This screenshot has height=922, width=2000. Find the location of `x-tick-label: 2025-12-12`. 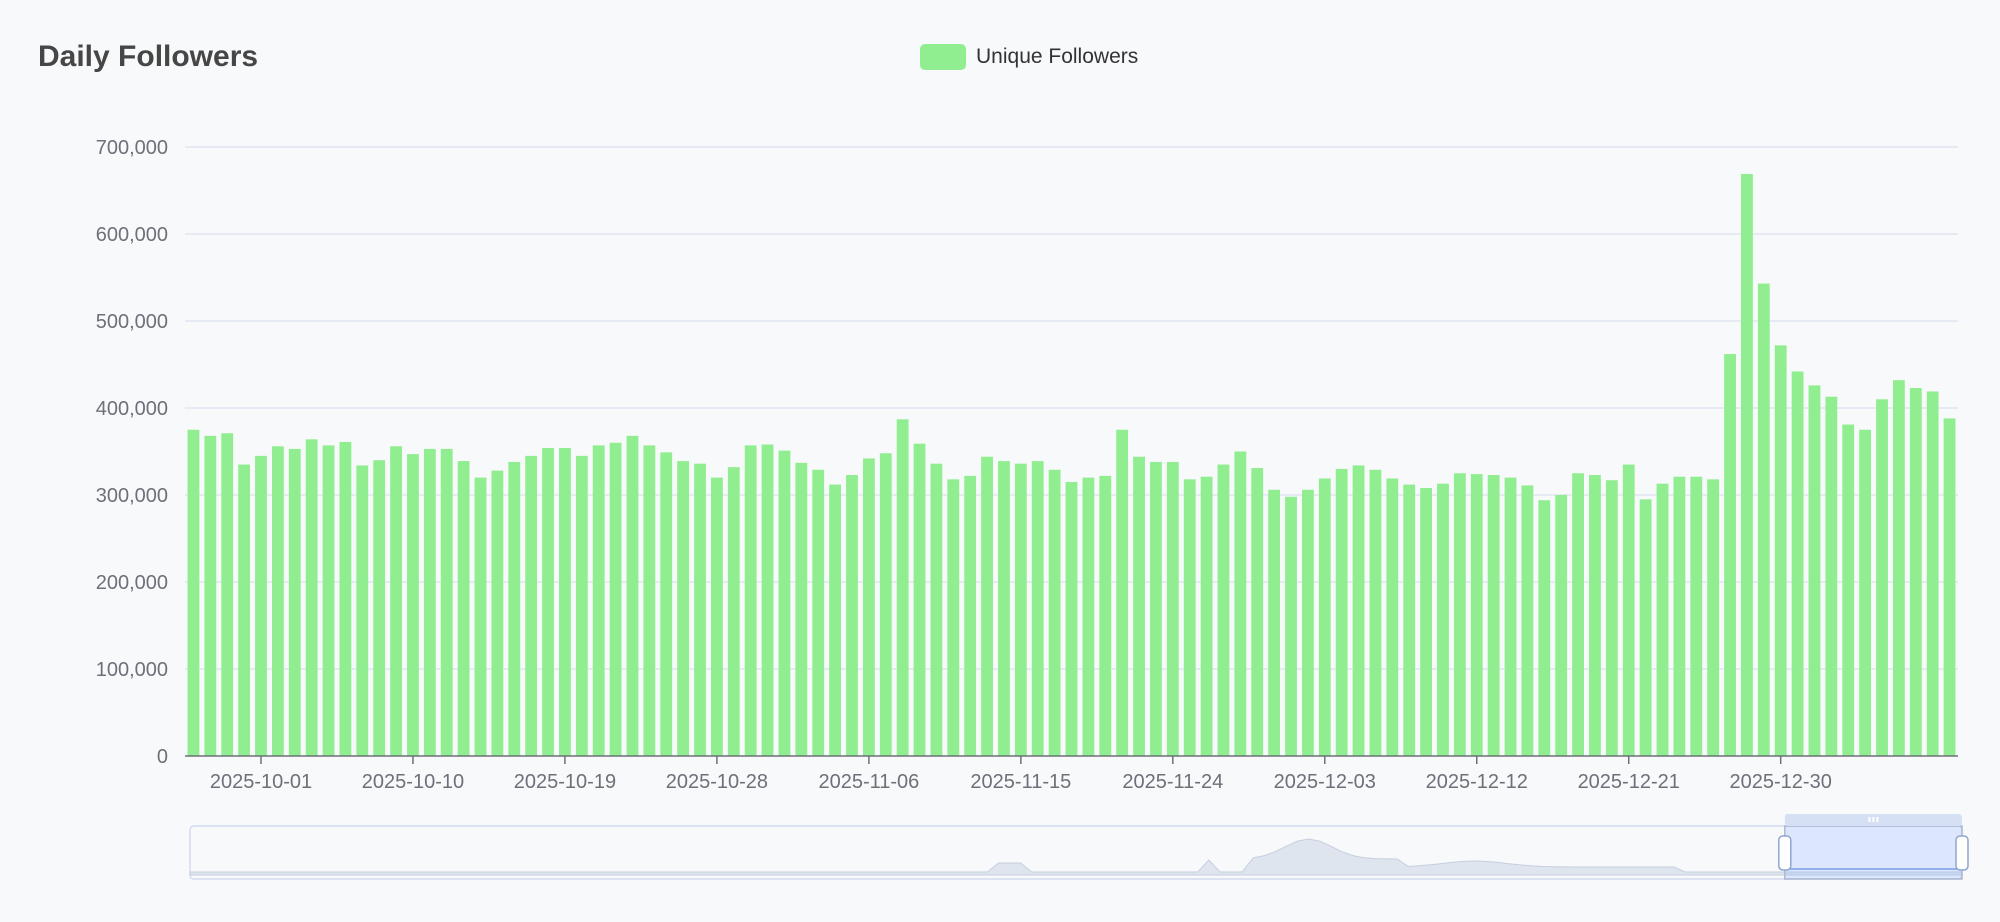

x-tick-label: 2025-12-12 is located at coordinates (1477, 782).